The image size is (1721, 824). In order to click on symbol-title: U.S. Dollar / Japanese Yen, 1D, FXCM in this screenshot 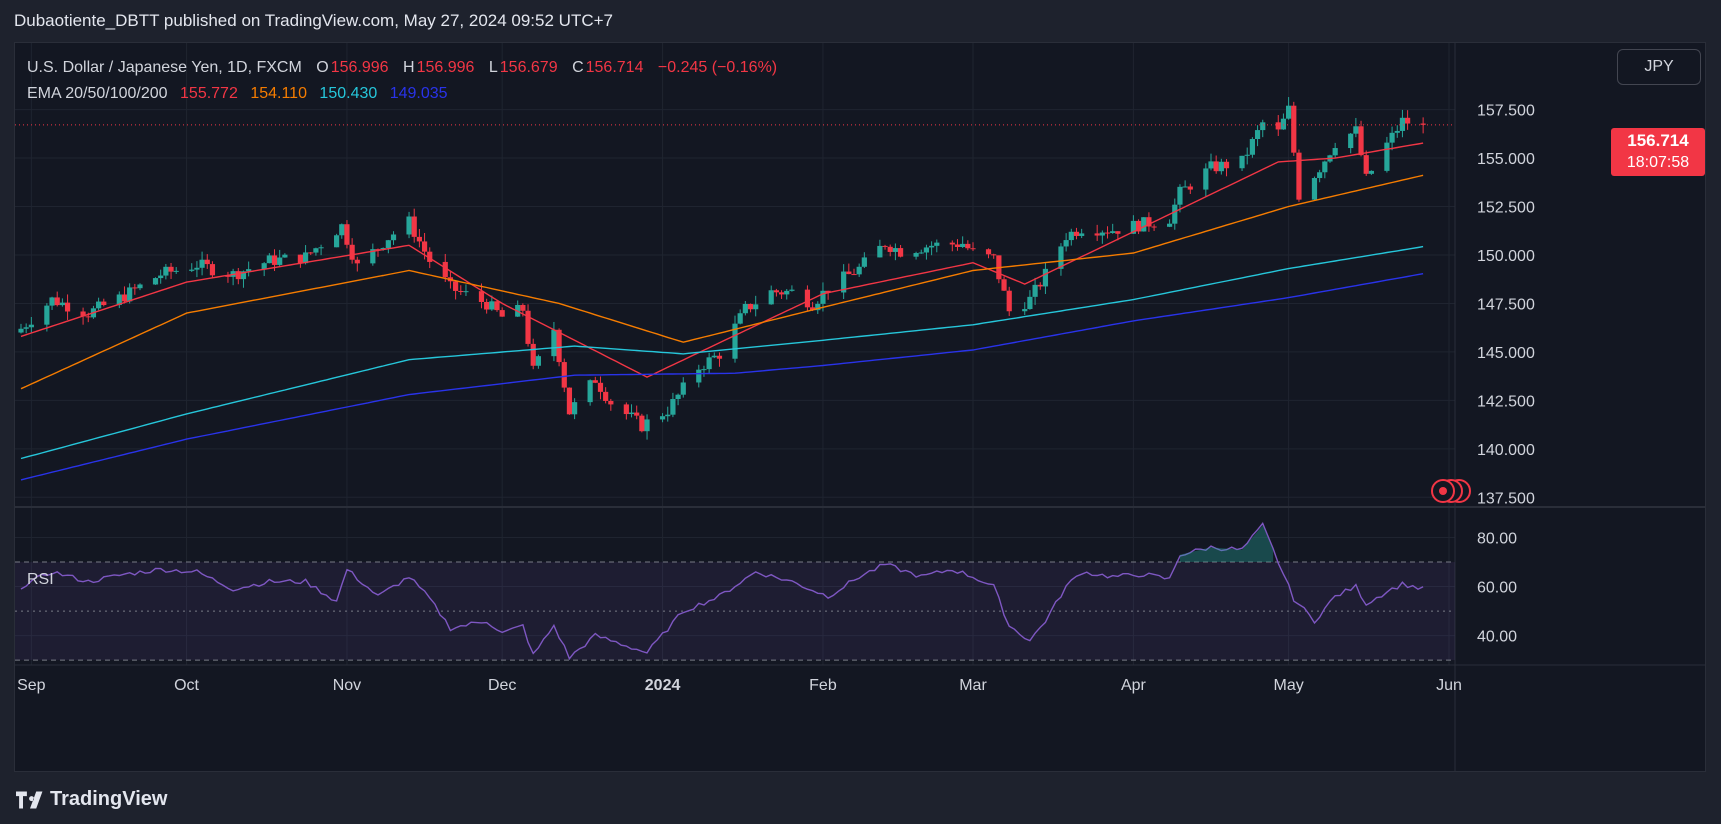, I will do `click(164, 67)`.